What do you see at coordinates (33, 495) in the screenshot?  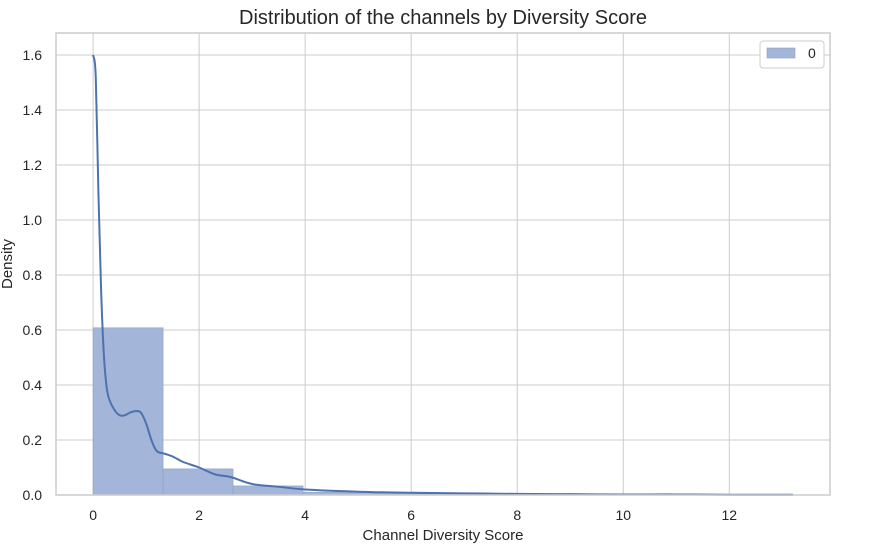 I see `y-tick-label-0: 0.0` at bounding box center [33, 495].